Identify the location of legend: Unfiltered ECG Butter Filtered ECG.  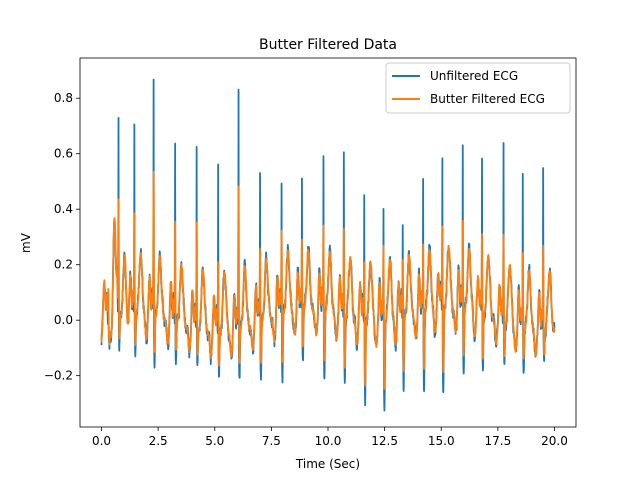
(478, 88).